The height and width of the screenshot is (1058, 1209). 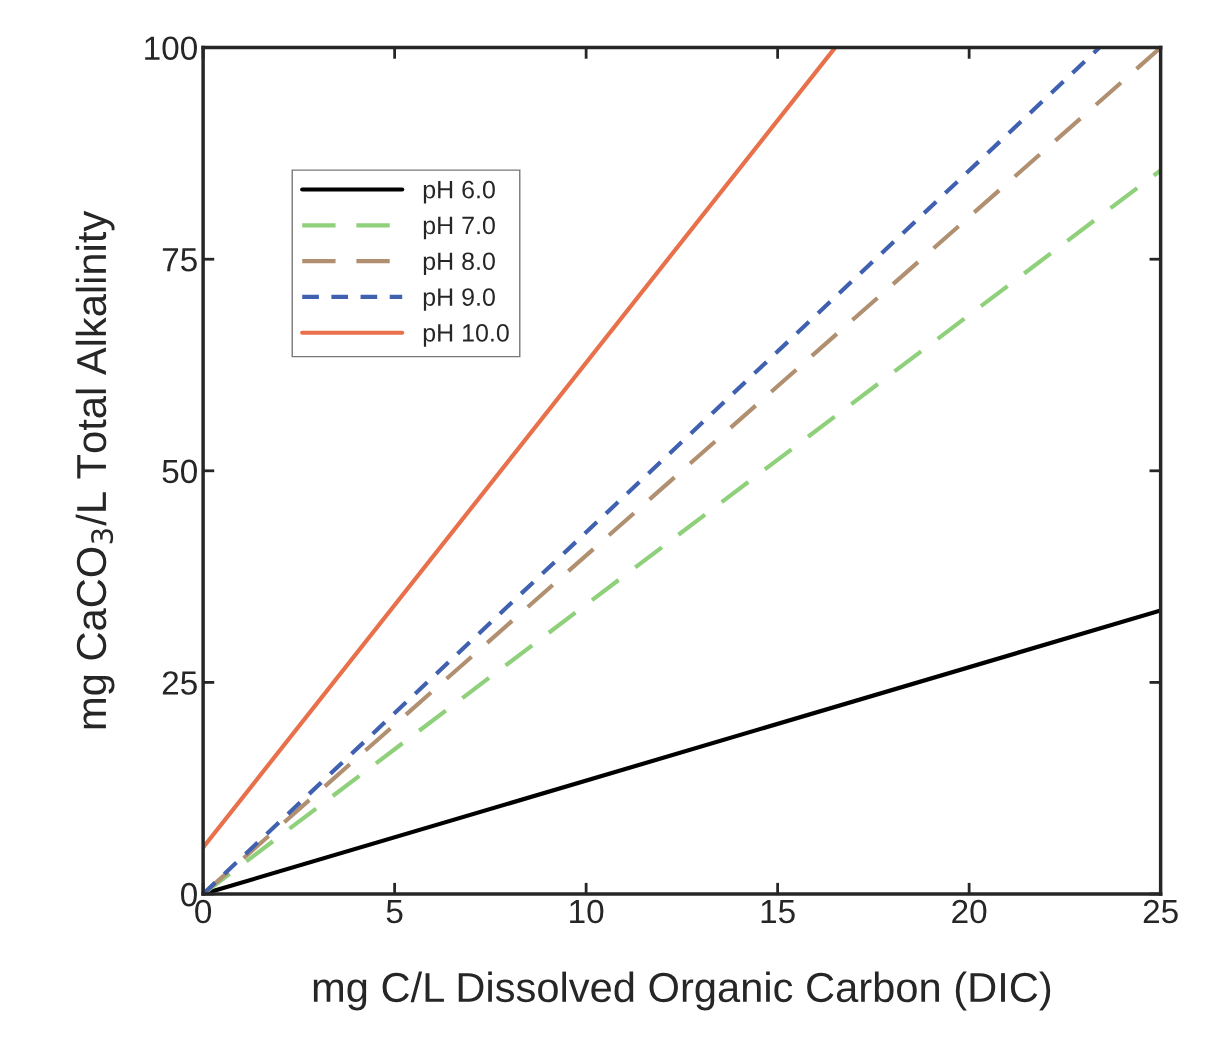 I want to click on y-tick-label: 0, so click(x=189, y=894).